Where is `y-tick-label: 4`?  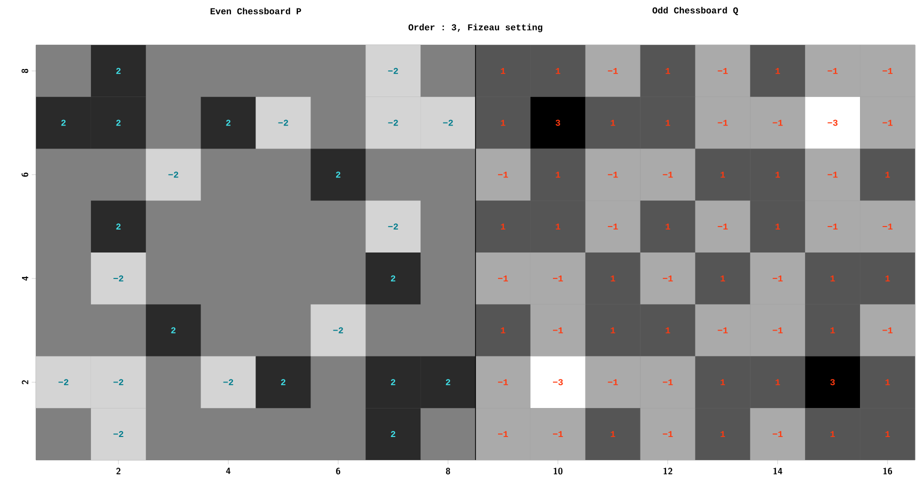
y-tick-label: 4 is located at coordinates (25, 278).